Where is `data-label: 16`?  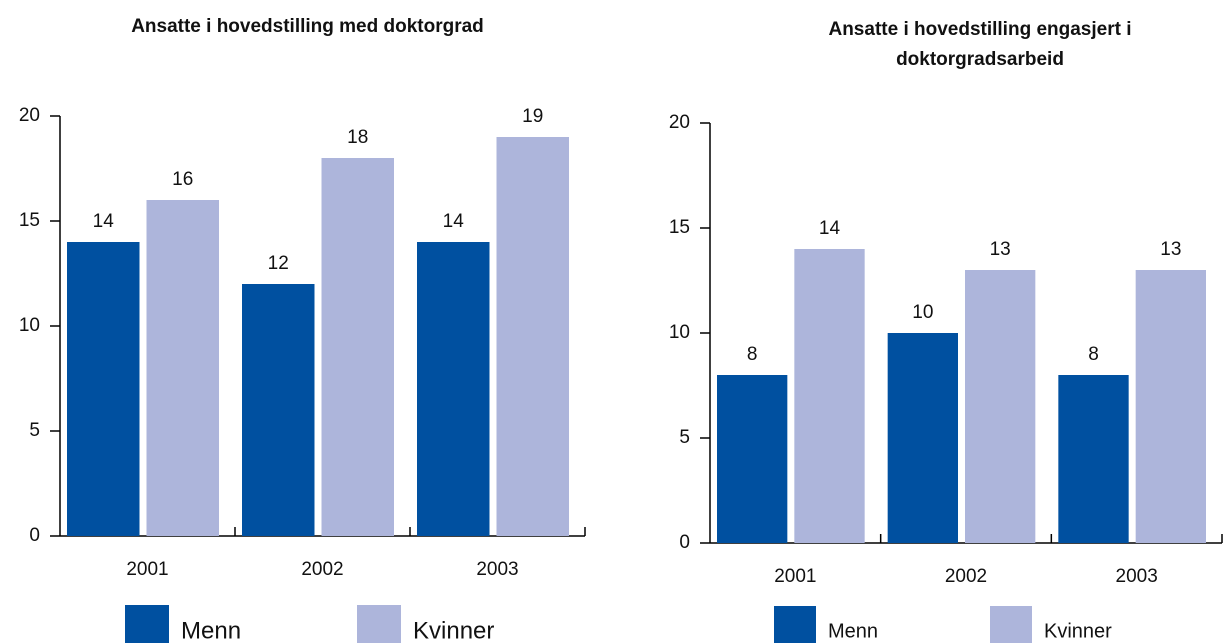
data-label: 16 is located at coordinates (182, 179).